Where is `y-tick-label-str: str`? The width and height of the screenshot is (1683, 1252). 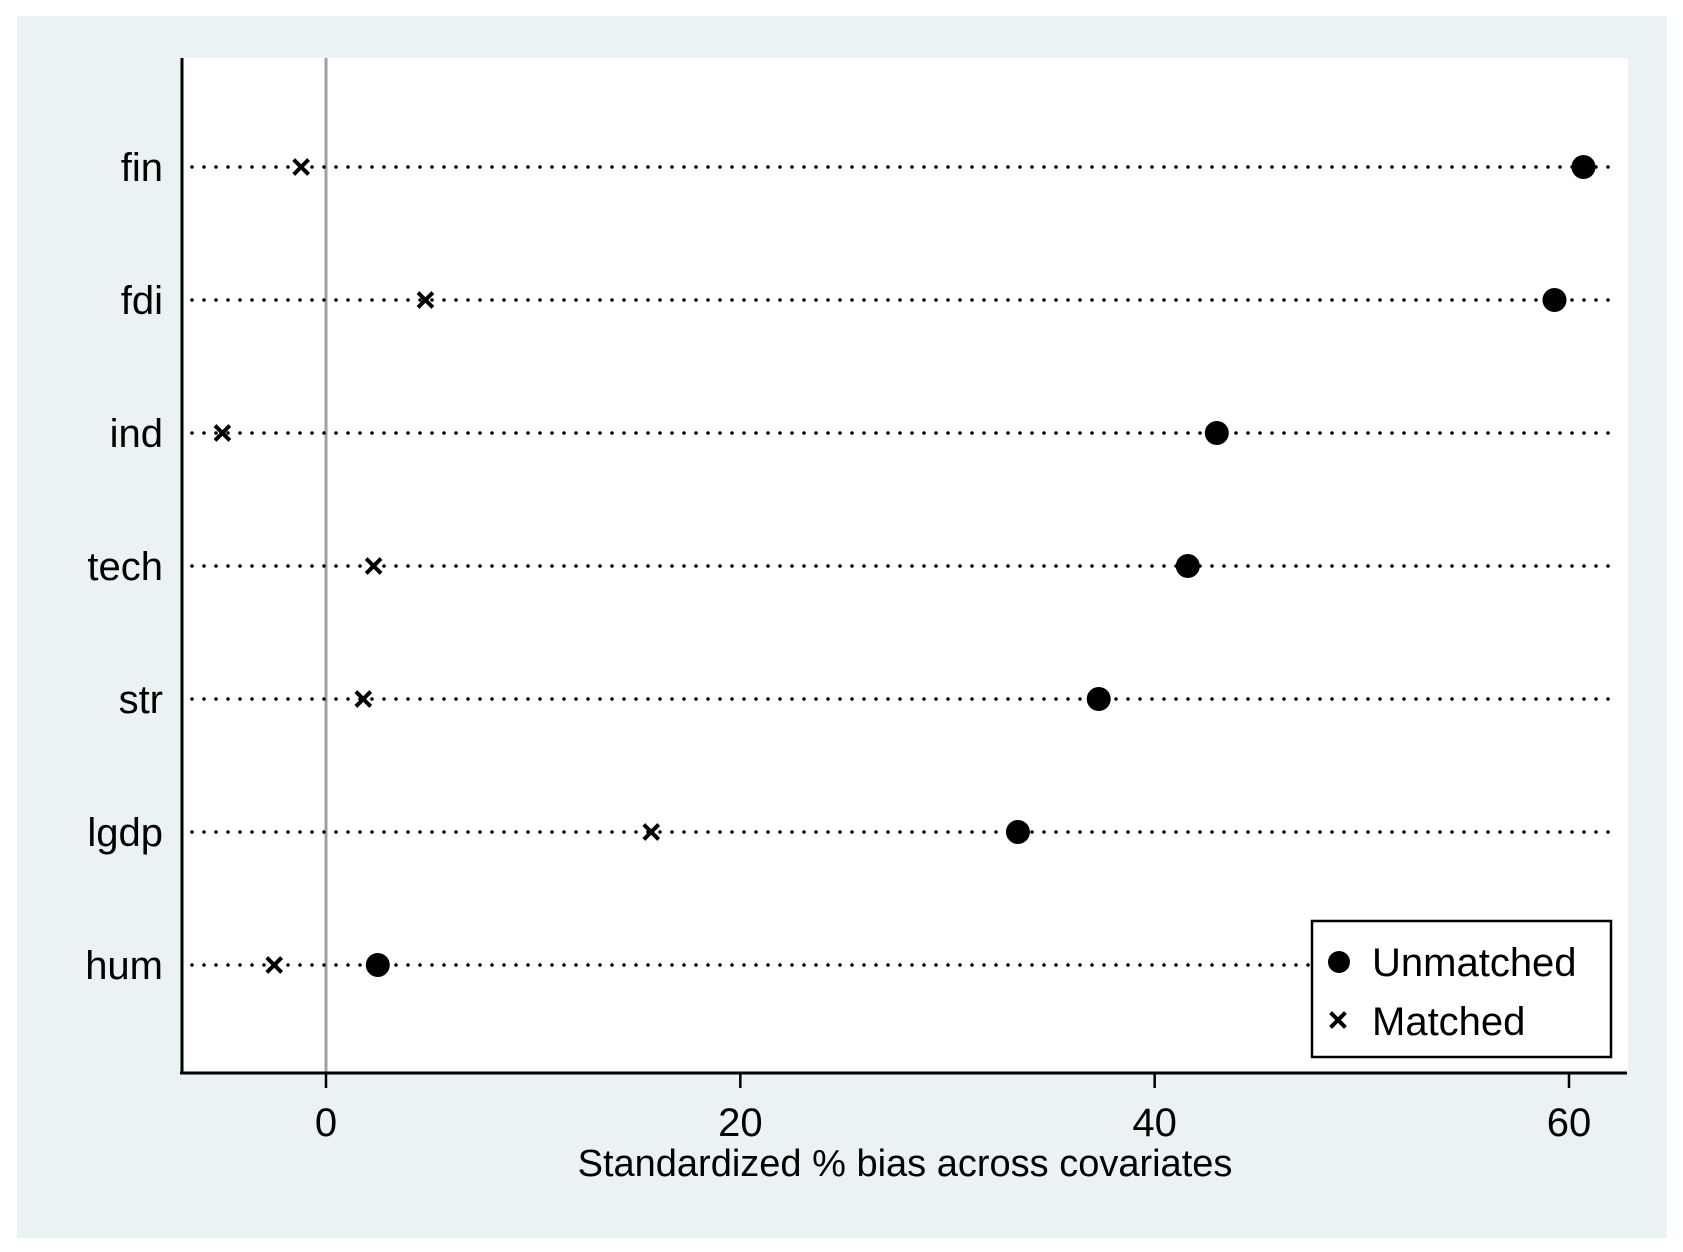 y-tick-label-str: str is located at coordinates (141, 700).